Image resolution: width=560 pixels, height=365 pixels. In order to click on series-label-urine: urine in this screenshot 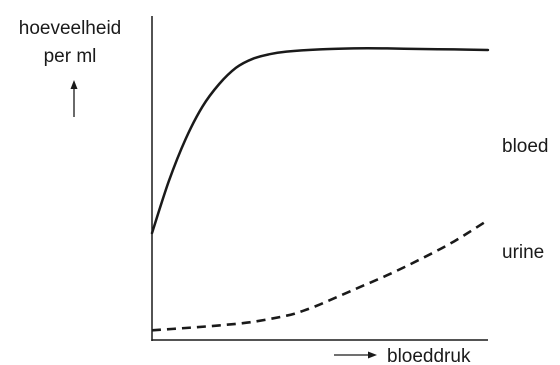, I will do `click(523, 252)`.